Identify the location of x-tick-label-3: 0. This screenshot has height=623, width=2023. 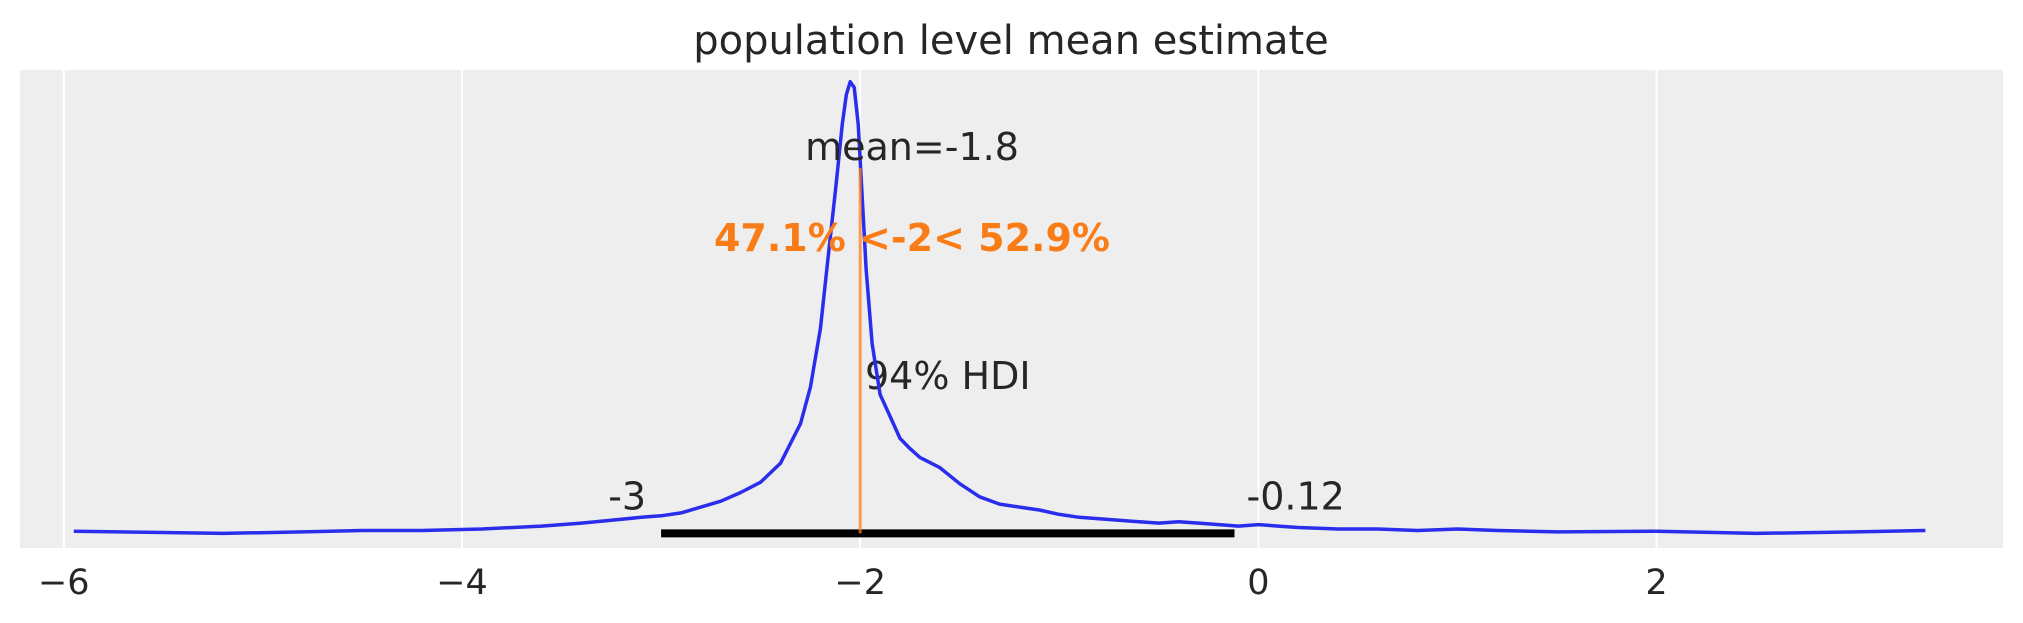
(1258, 583).